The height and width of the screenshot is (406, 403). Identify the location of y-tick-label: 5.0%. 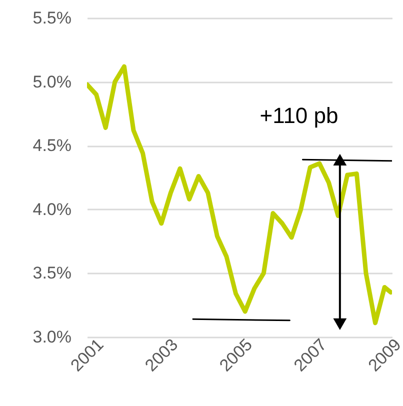
(52, 82).